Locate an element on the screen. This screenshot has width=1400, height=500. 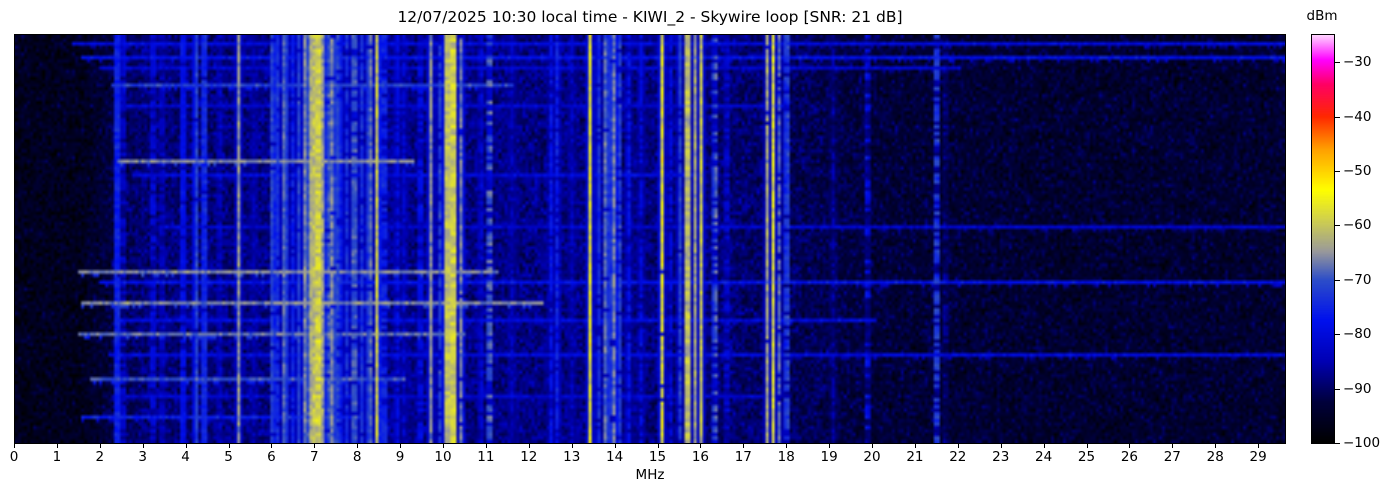
x-tick-label: 20 is located at coordinates (872, 457).